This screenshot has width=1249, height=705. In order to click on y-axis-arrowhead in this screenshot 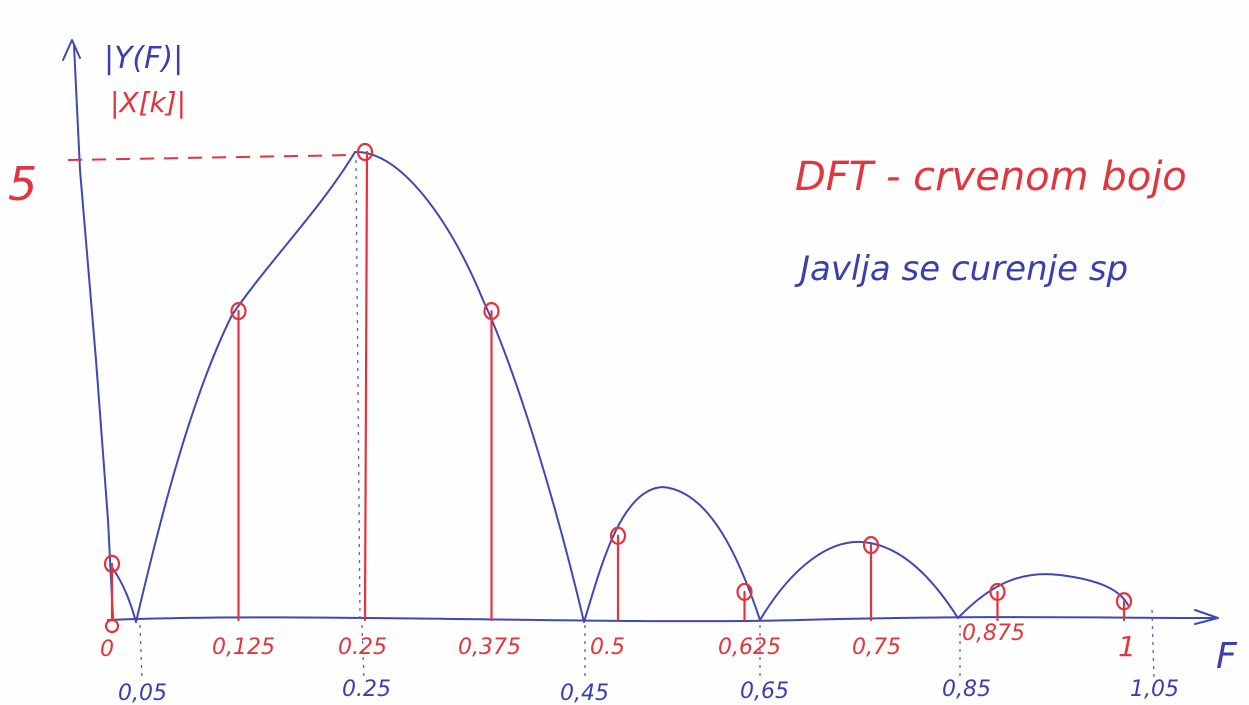, I will do `click(71, 50)`.